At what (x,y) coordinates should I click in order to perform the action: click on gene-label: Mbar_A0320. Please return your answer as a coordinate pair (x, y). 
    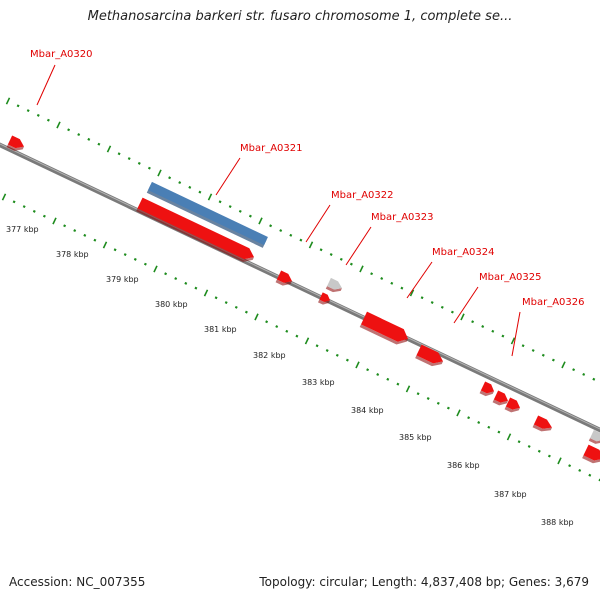
    Looking at the image, I should click on (61, 54).